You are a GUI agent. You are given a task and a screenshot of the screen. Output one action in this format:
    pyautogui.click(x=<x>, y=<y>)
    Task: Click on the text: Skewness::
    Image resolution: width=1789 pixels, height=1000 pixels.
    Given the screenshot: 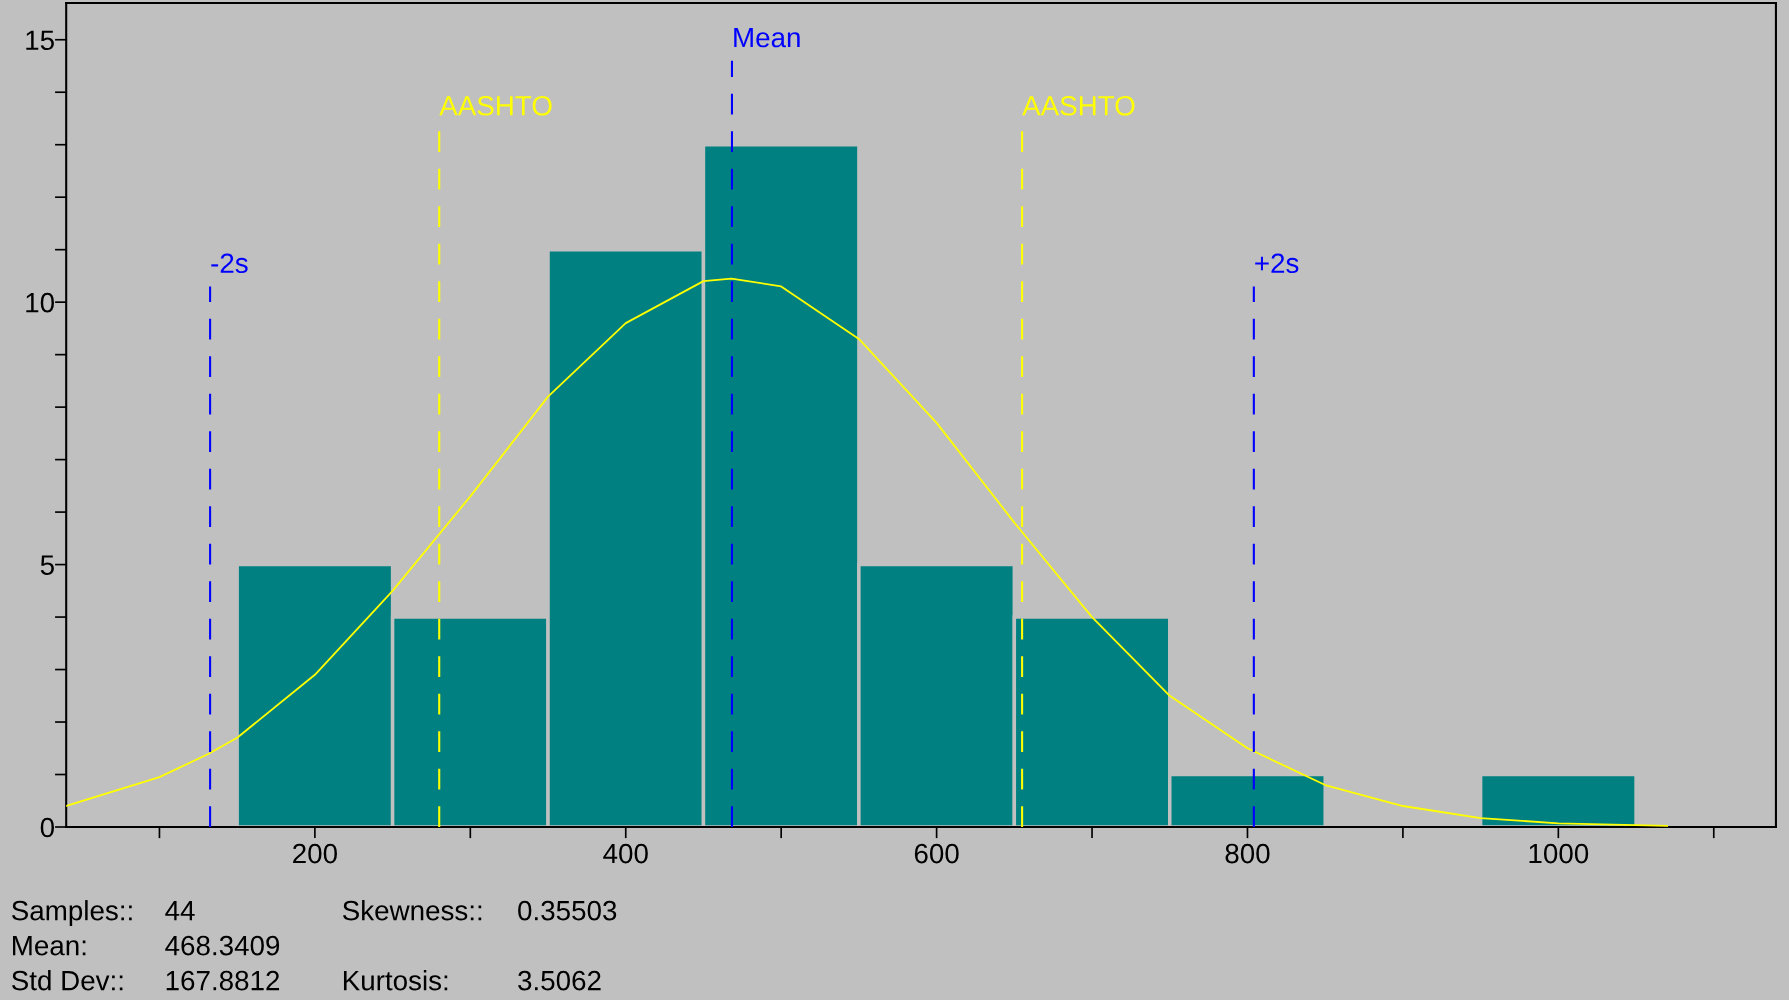 What is the action you would take?
    pyautogui.click(x=412, y=910)
    